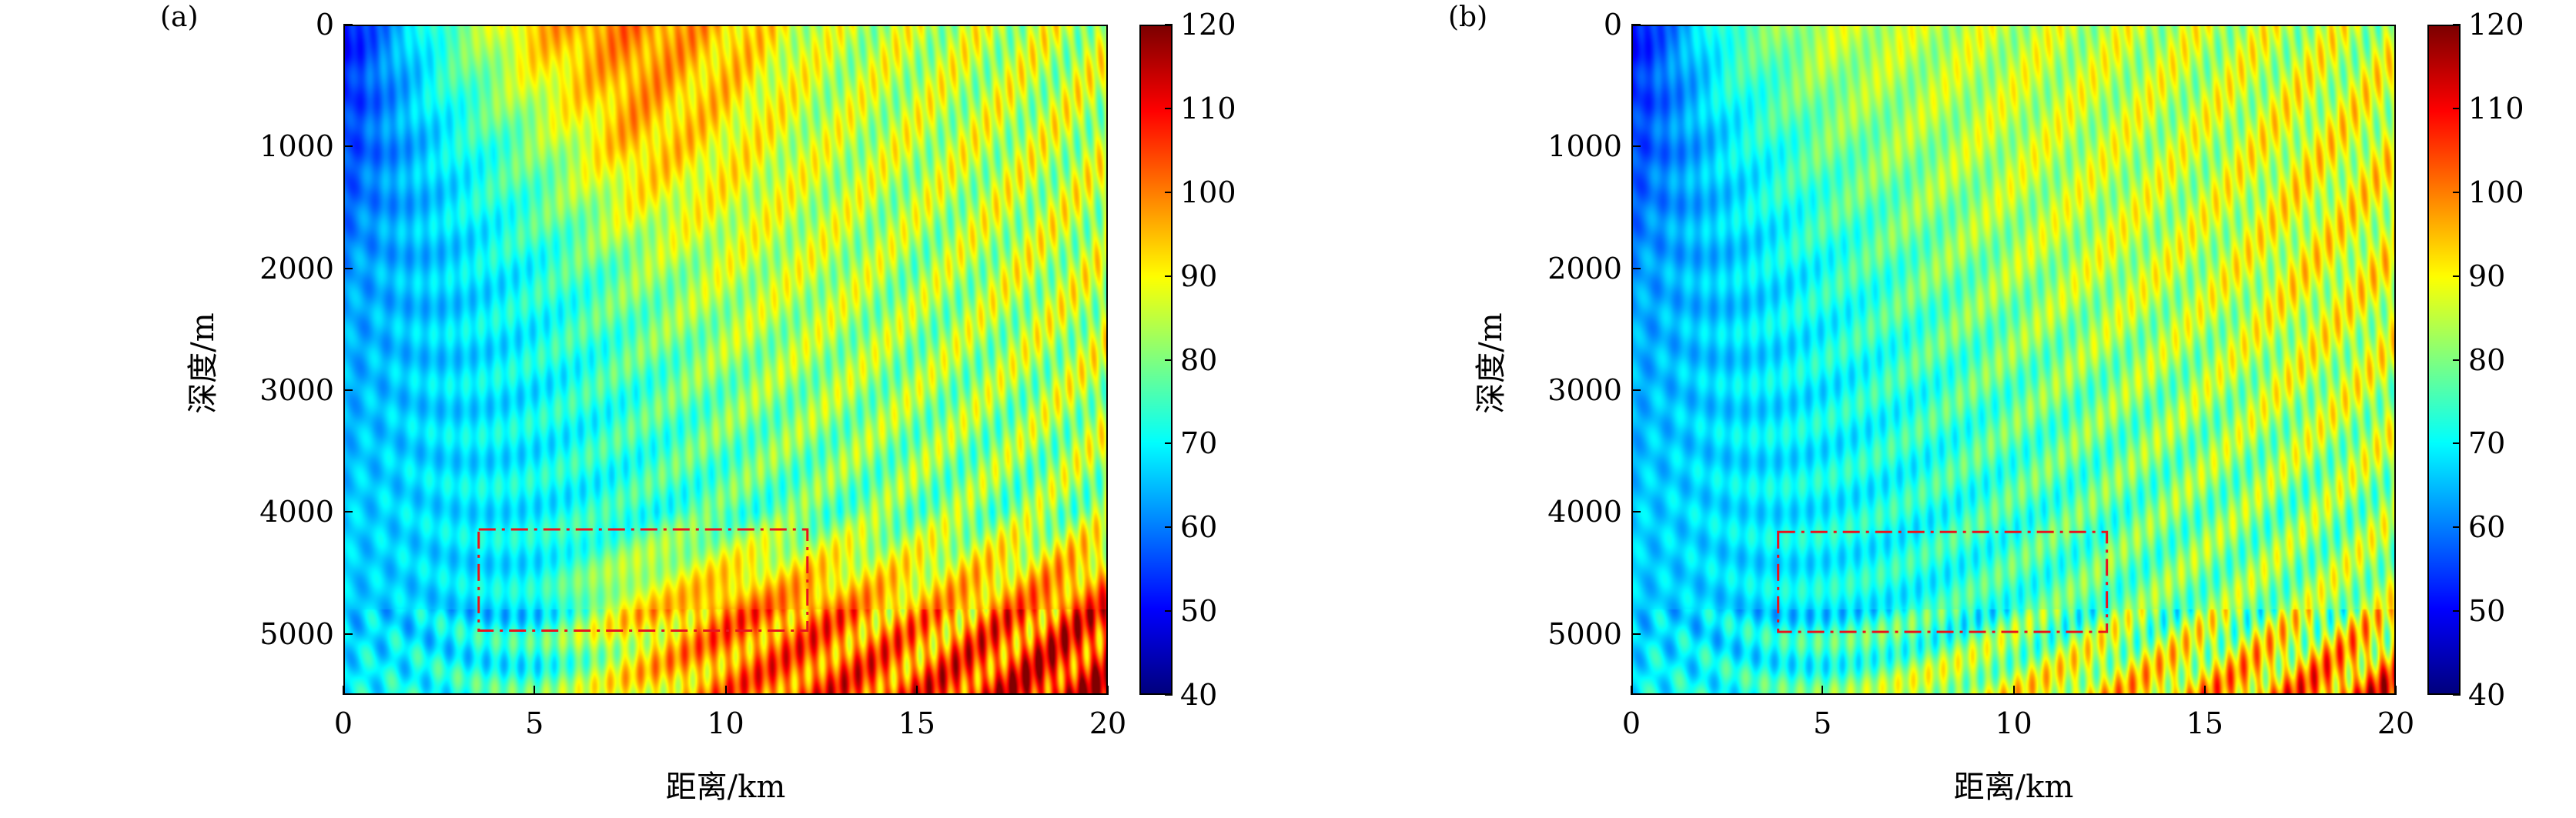  What do you see at coordinates (180, 17) in the screenshot?
I see `panel-label: (a)` at bounding box center [180, 17].